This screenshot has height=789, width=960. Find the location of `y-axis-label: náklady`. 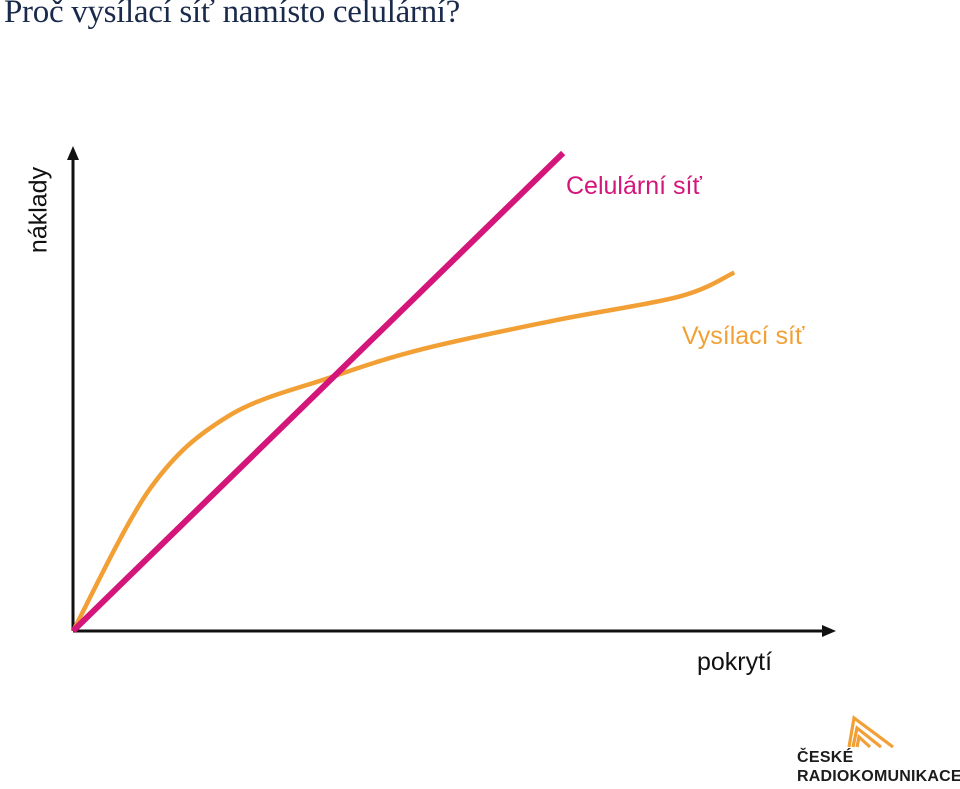

y-axis-label: náklady is located at coordinates (38, 210).